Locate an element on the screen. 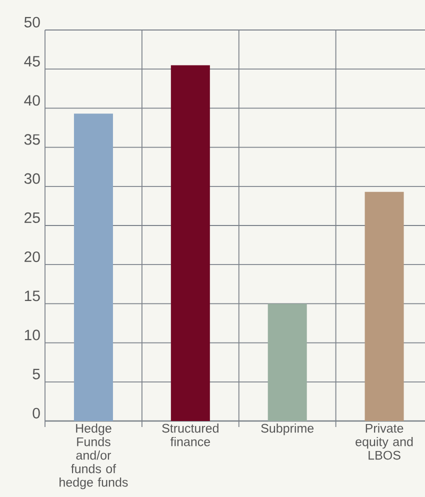  x-tick-label: Hedge Funds and/or funds of hedge funds is located at coordinates (94, 457).